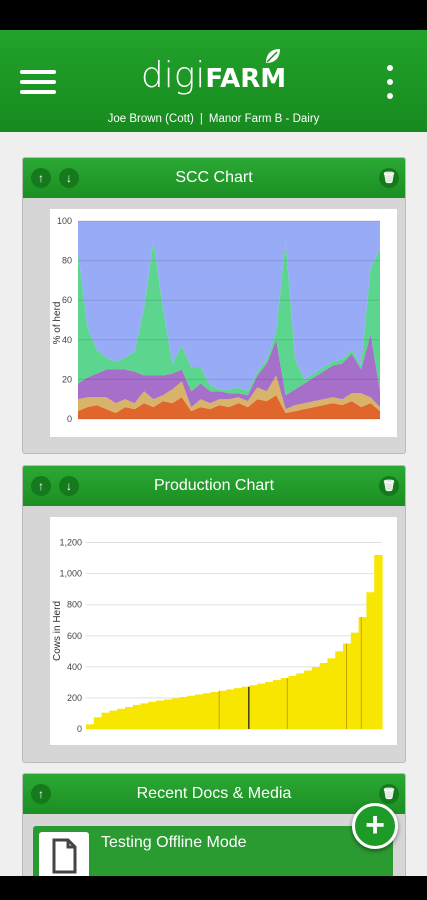  Describe the element at coordinates (74, 667) in the screenshot. I see `y-tick-label: 400` at that location.